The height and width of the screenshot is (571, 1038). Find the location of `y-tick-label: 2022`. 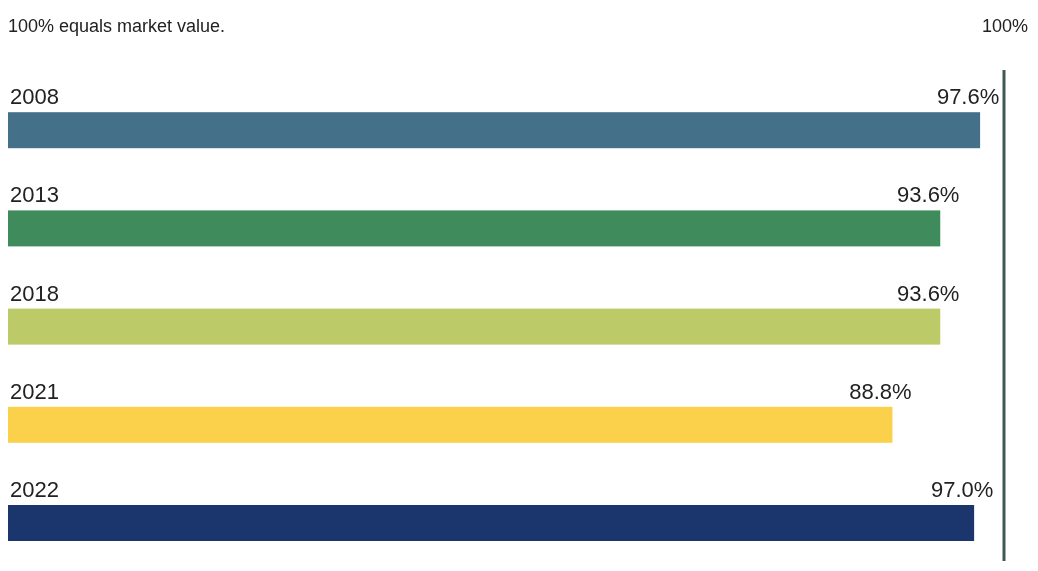

y-tick-label: 2022 is located at coordinates (34, 489).